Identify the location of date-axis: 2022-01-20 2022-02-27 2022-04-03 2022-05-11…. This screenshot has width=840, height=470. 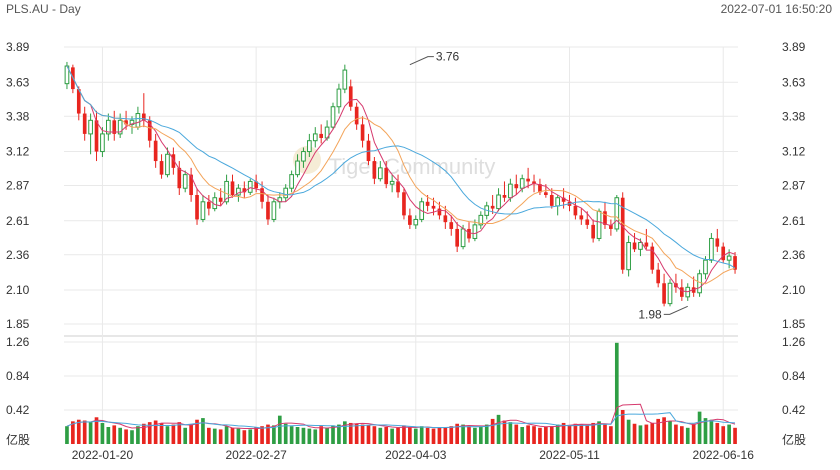
(413, 455).